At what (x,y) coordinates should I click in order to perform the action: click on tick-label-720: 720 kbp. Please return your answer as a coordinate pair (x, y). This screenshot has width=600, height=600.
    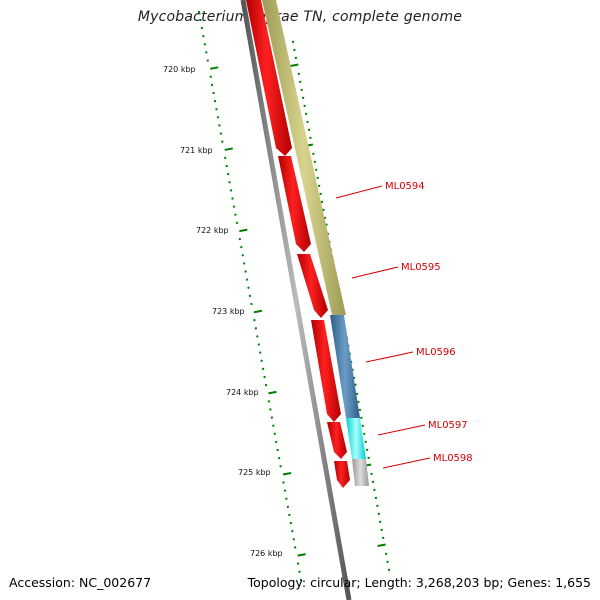
    Looking at the image, I should click on (179, 69).